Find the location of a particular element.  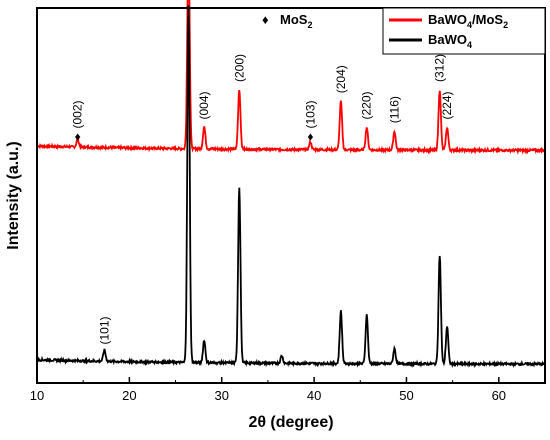

legend-0-mid: /MoS is located at coordinates (487, 19).